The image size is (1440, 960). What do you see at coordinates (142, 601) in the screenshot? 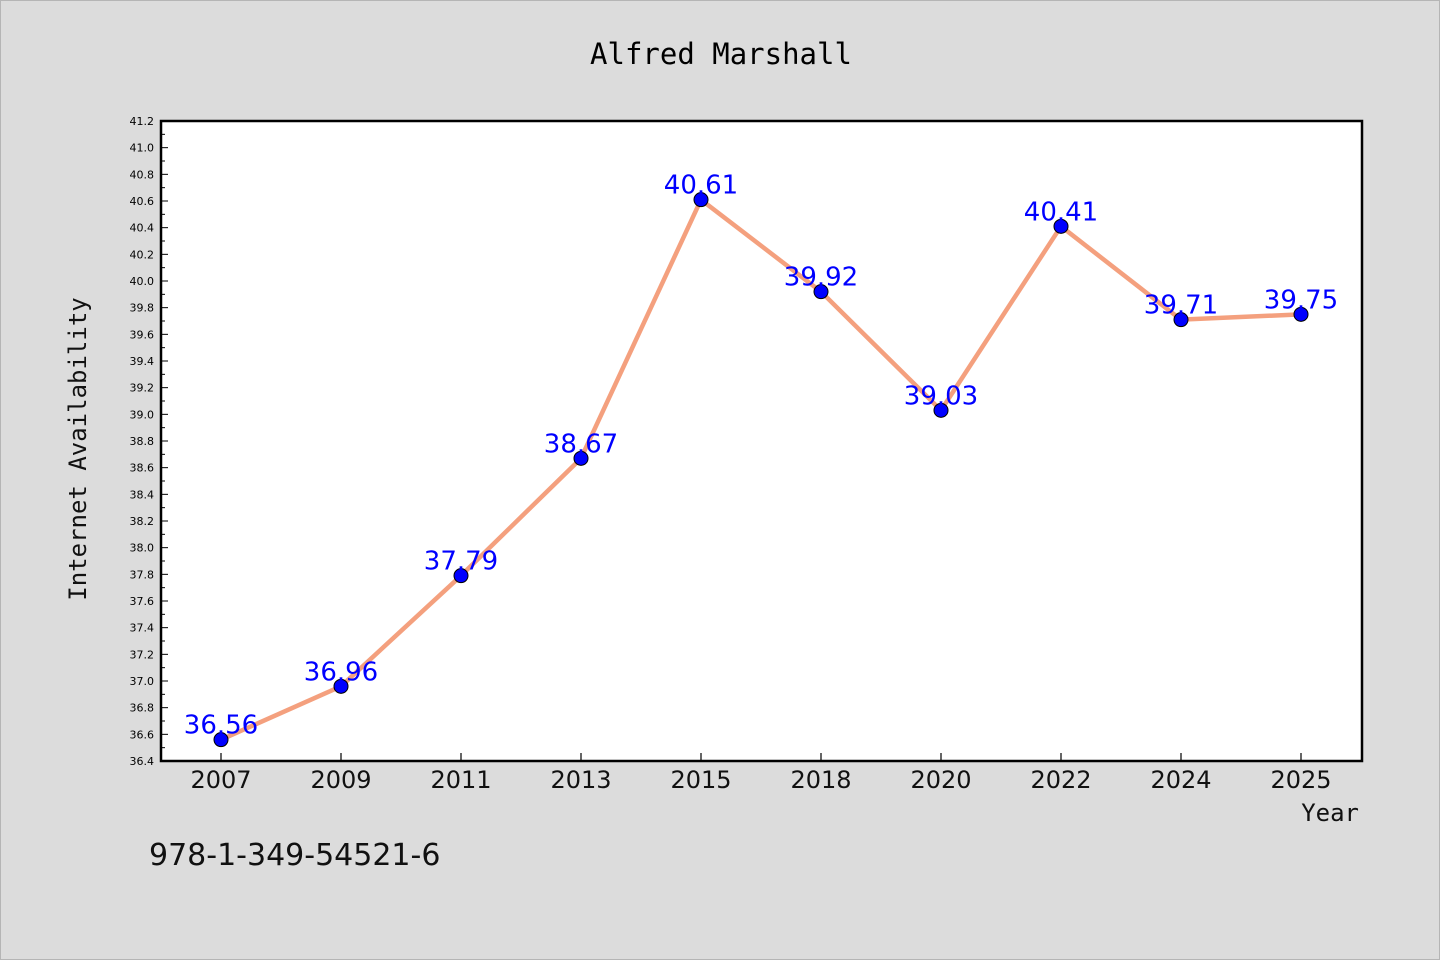
I see `y-tick-label: 37.6` at bounding box center [142, 601].